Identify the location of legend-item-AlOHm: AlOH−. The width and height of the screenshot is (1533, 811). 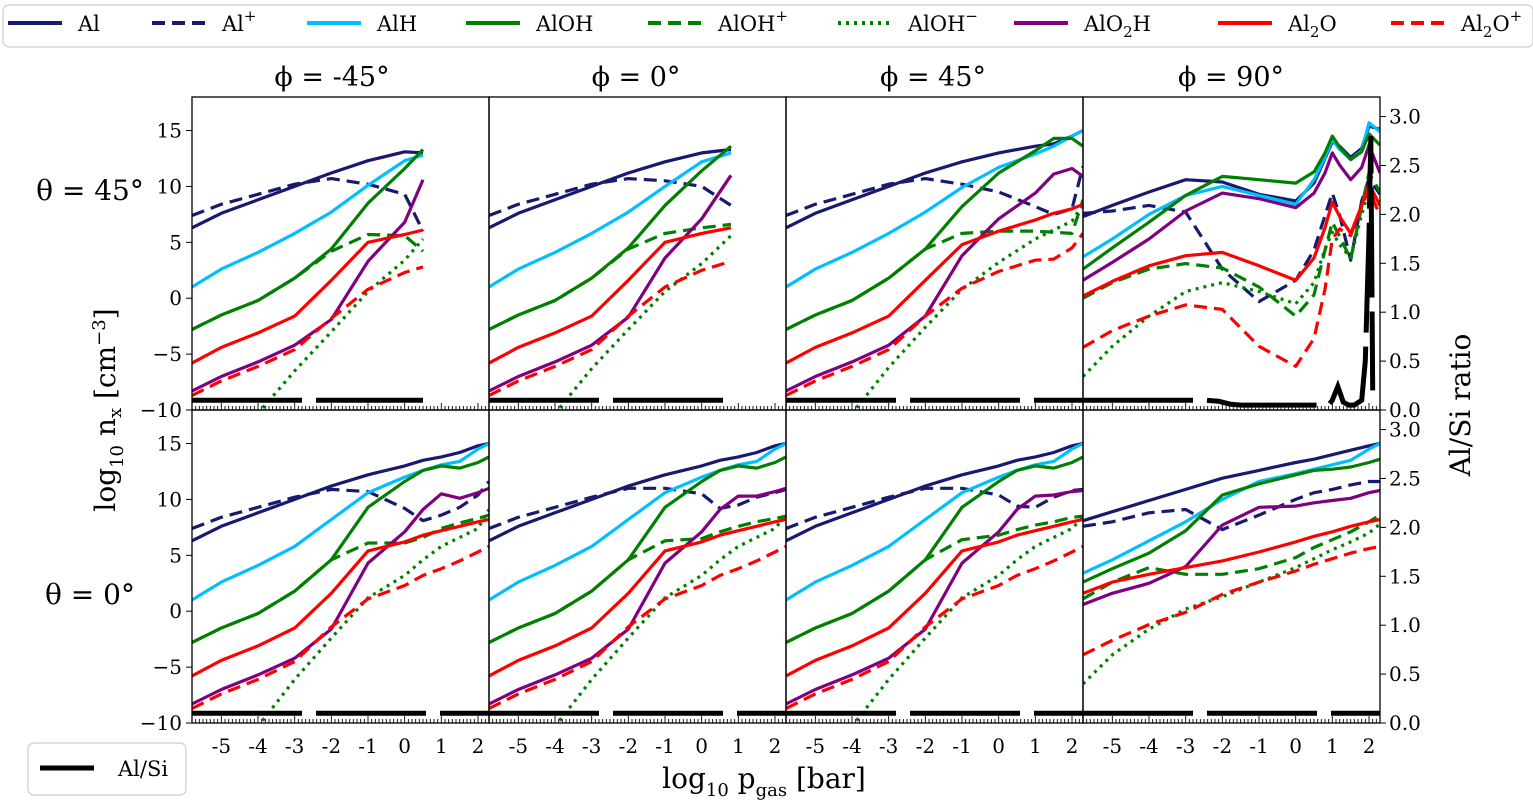
(908, 21).